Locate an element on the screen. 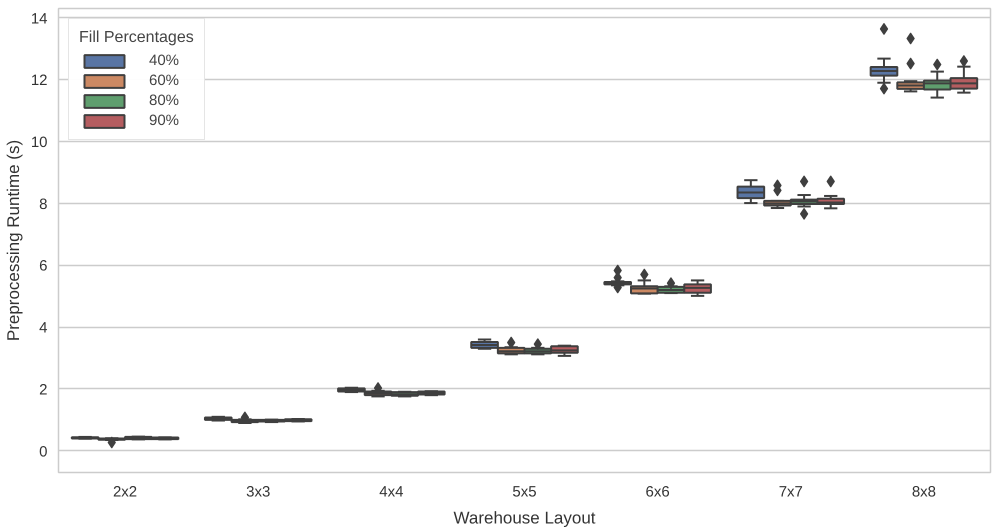 This screenshot has width=1000, height=530. y-axis-title: Preprocessing Runtime (s) is located at coordinates (13, 241).